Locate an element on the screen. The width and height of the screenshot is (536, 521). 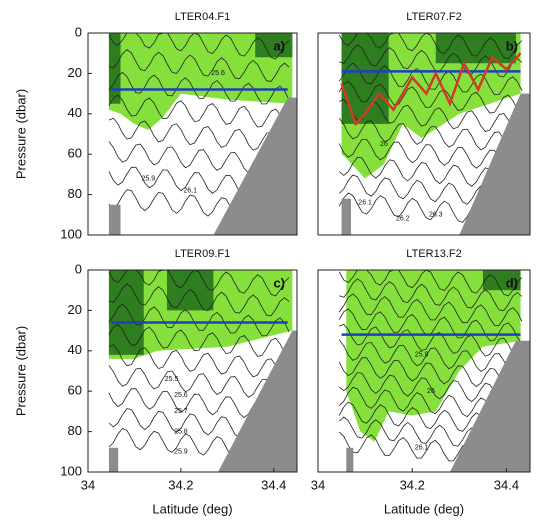
contour-label: 25.7 is located at coordinates (181, 411).